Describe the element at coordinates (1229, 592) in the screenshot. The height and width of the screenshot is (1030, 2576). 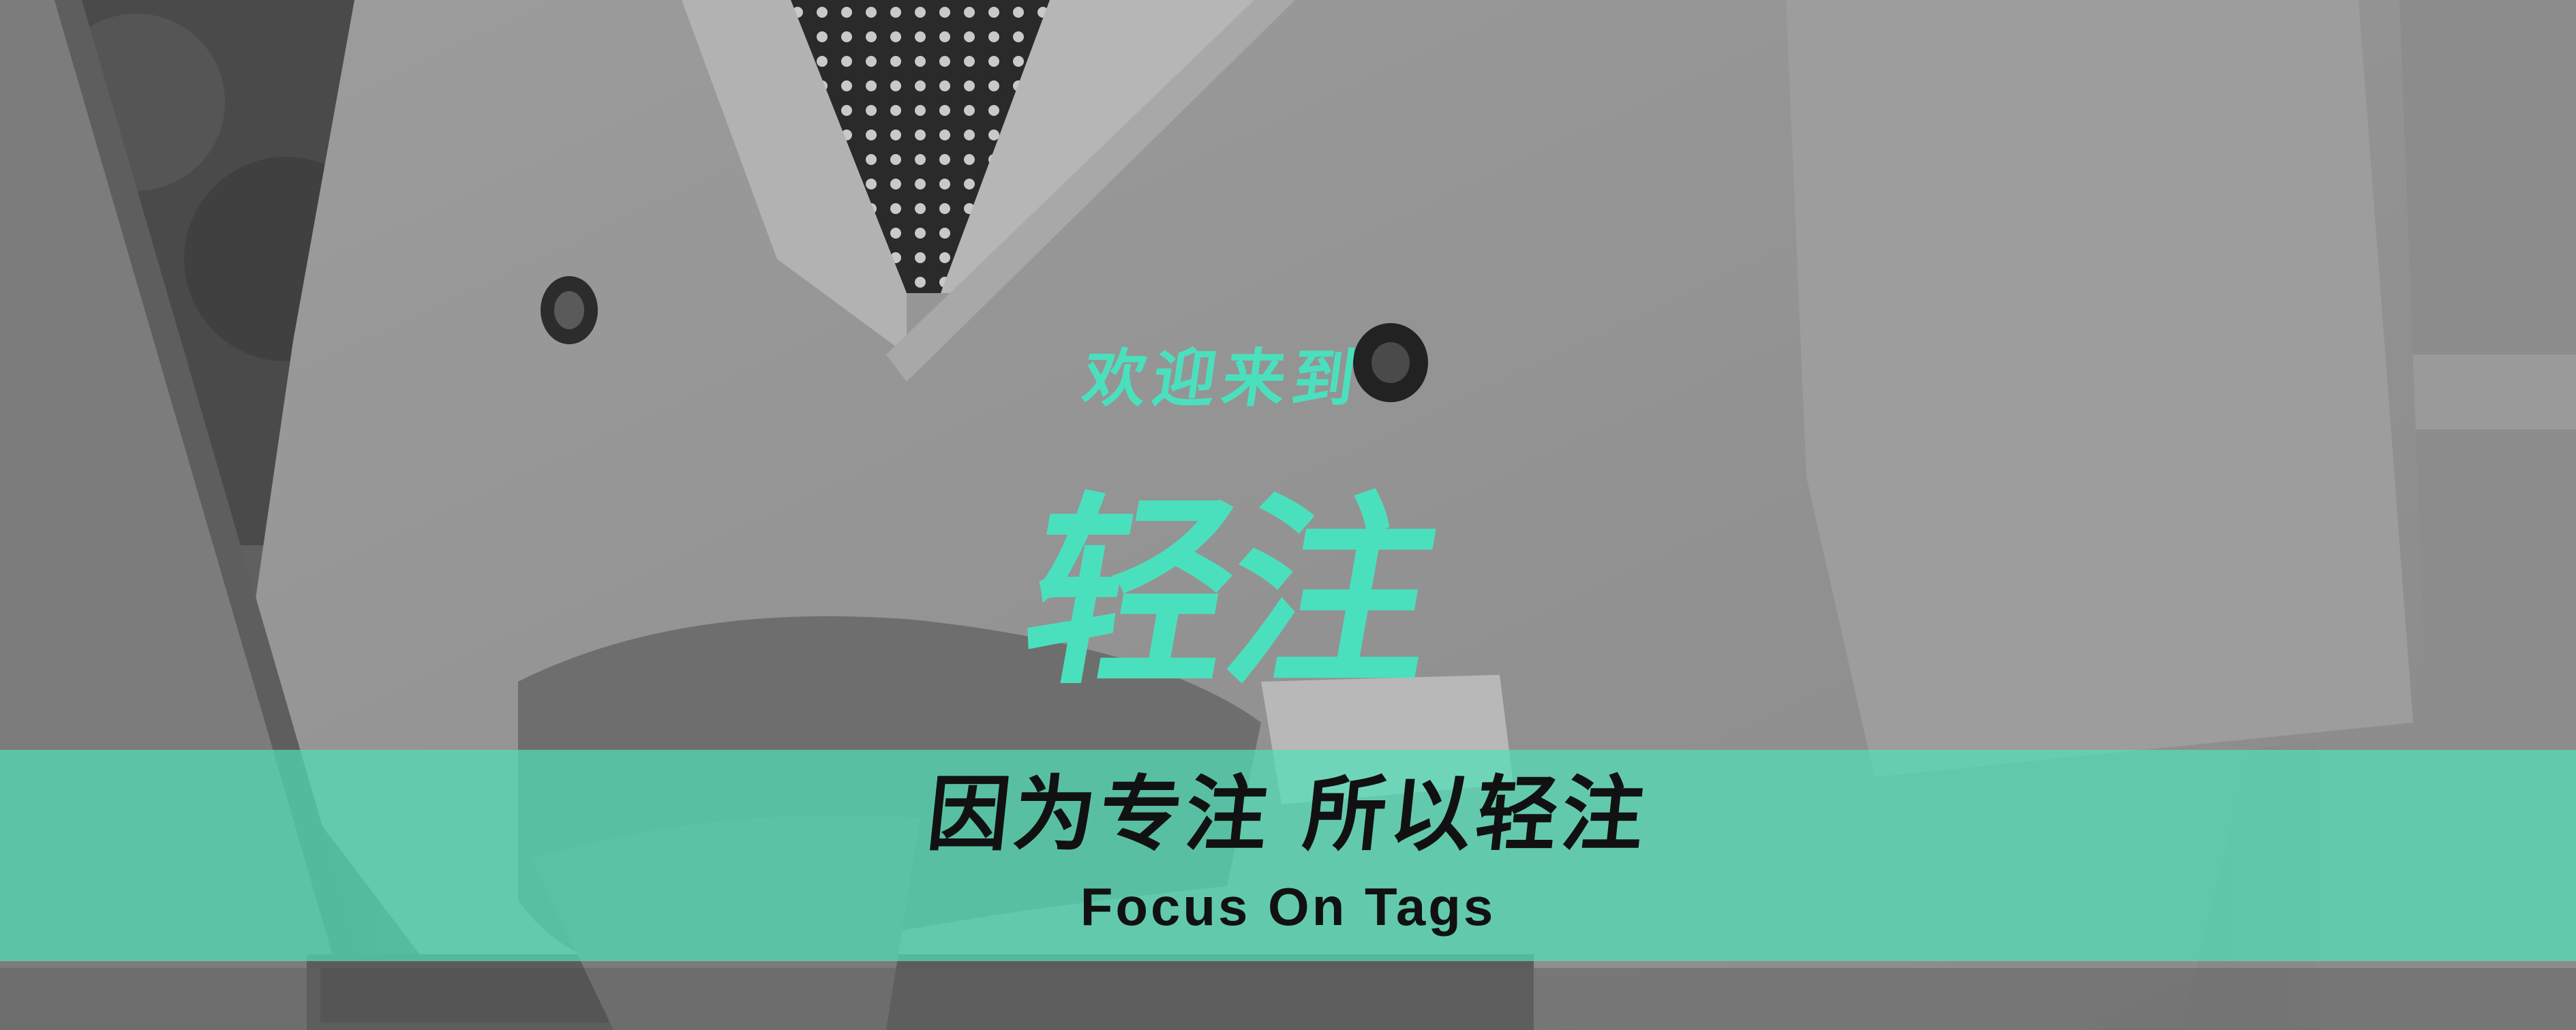
I see `brand-name: 轻注` at that location.